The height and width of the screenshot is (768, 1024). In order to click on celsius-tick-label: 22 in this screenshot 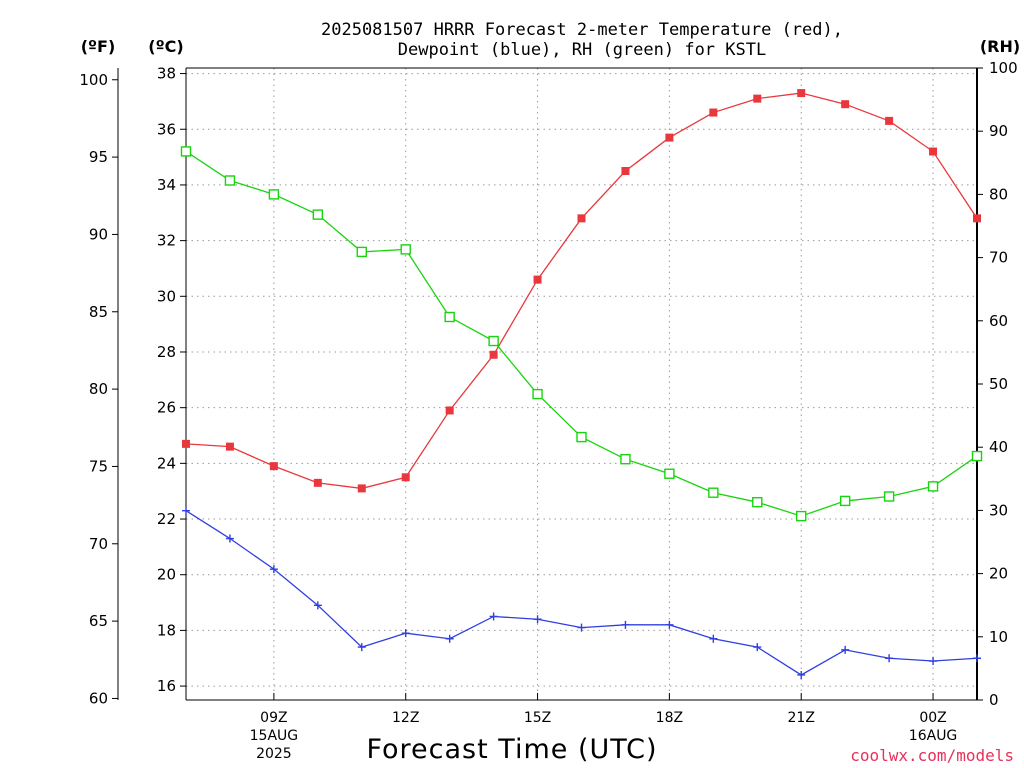, I will do `click(166, 519)`.